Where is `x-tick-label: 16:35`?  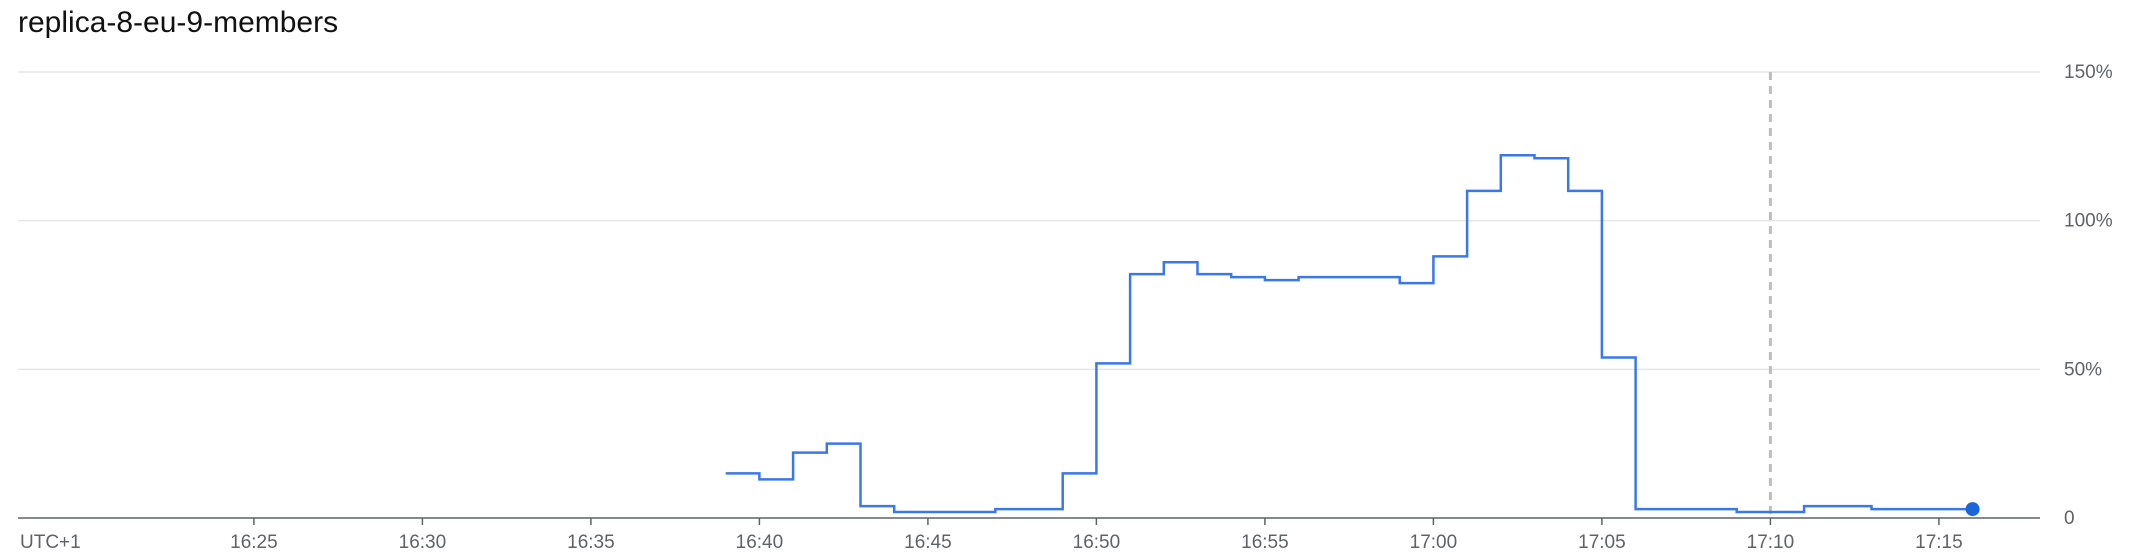
x-tick-label: 16:35 is located at coordinates (591, 542).